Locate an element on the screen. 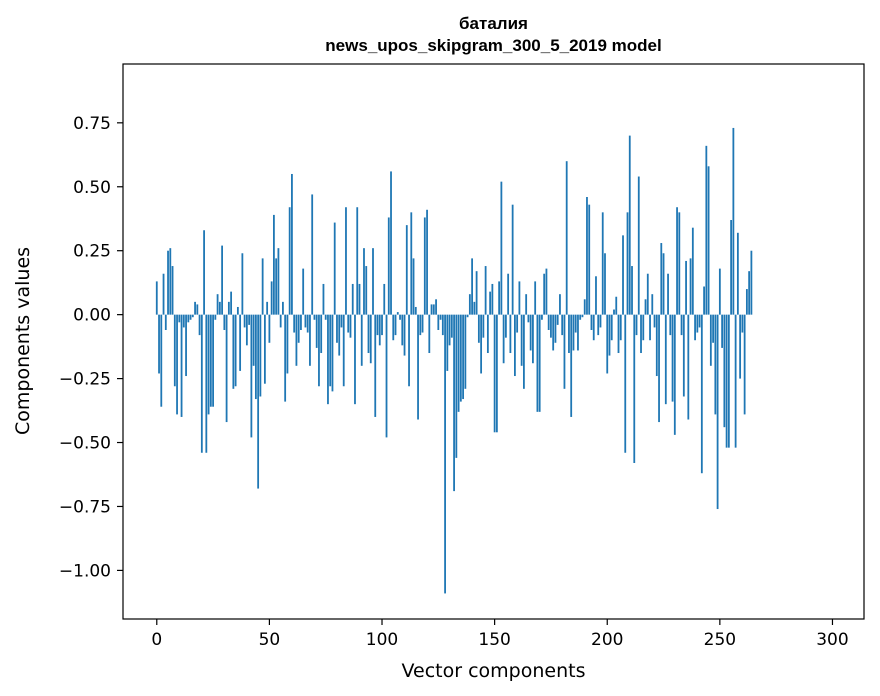 This screenshot has width=880, height=696. x-tick-label: 100 is located at coordinates (382, 640).